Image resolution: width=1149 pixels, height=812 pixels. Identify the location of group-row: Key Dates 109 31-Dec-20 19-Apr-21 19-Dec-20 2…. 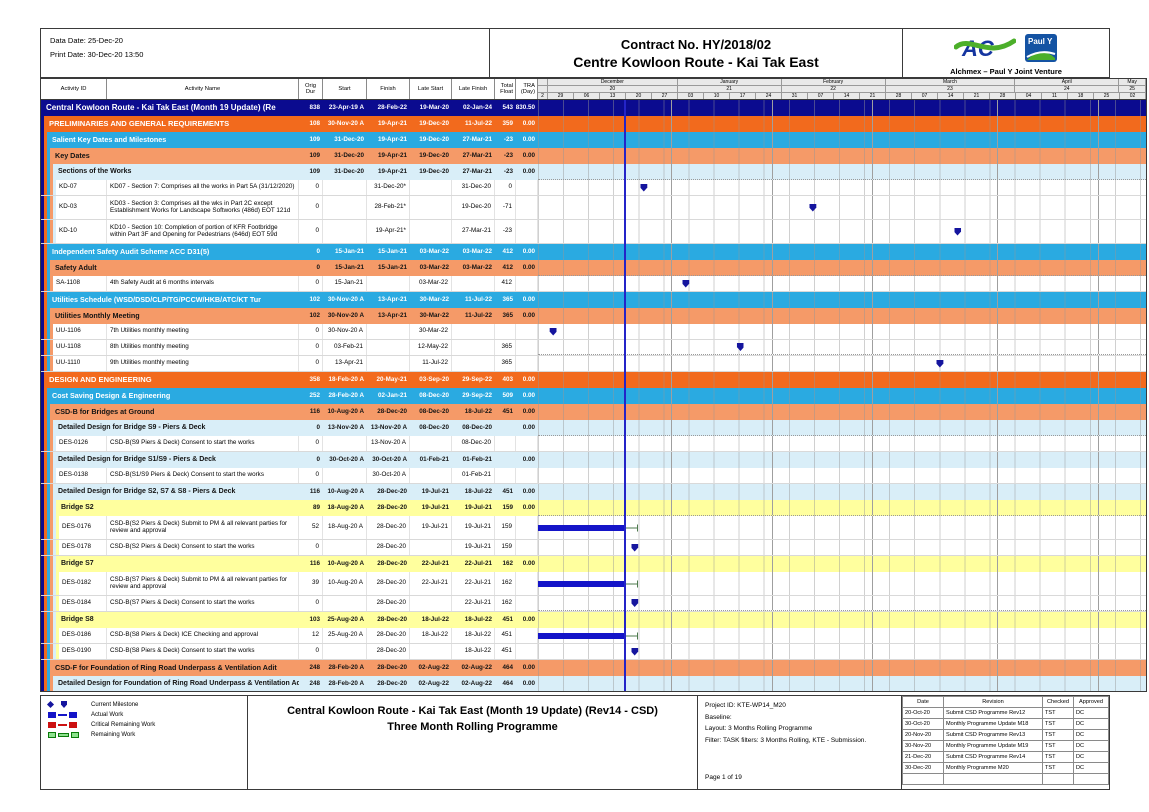
(593, 156).